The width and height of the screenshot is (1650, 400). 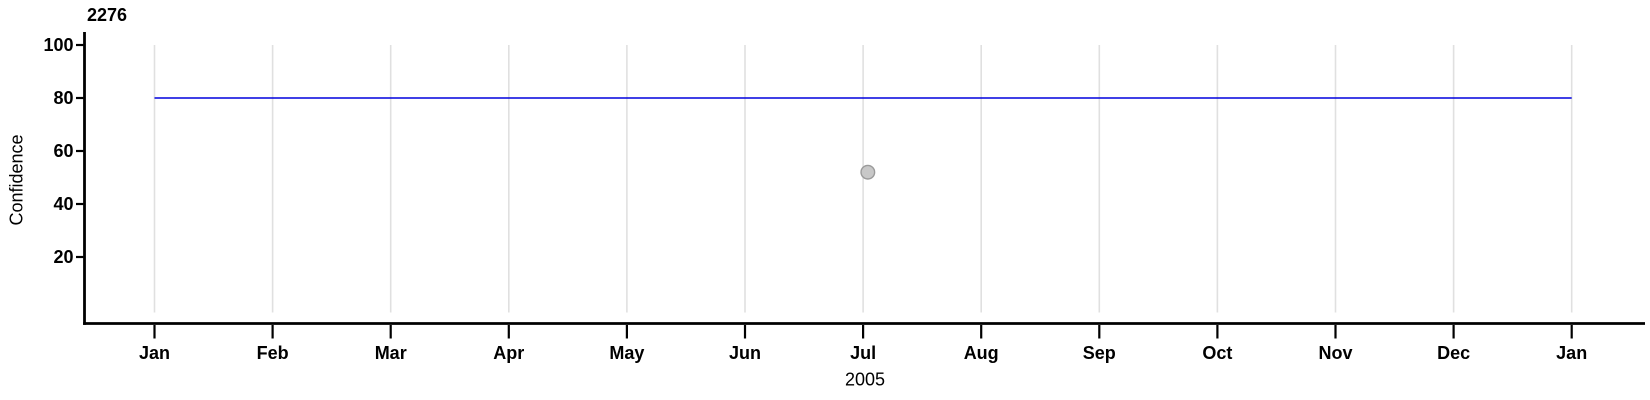 I want to click on x-tick-label: Oct, so click(x=1217, y=353).